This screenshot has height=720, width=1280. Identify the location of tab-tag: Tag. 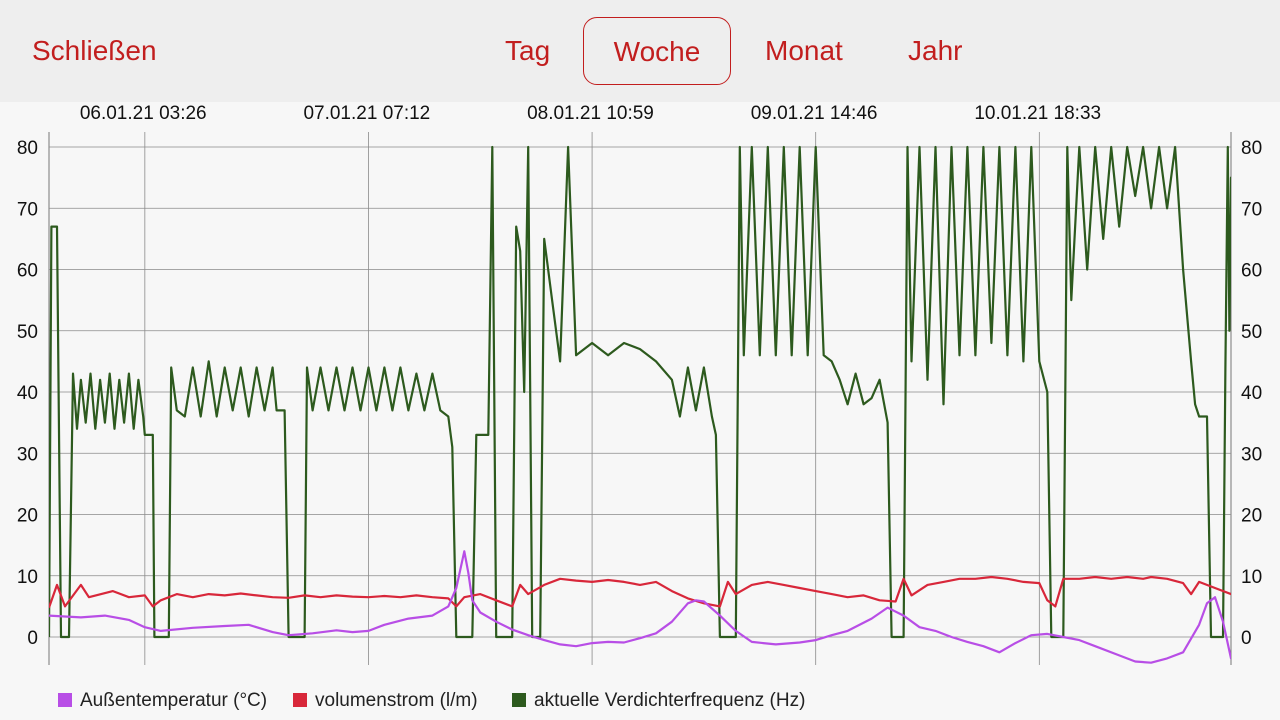
(527, 51).